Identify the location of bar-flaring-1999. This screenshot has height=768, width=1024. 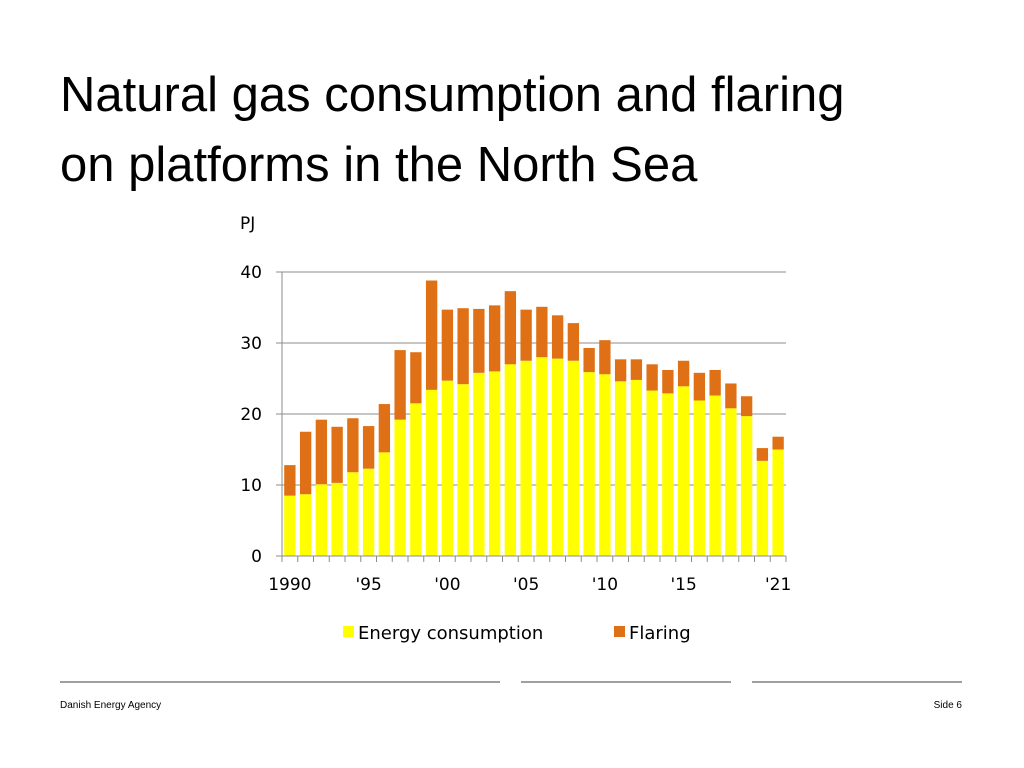
(431, 335).